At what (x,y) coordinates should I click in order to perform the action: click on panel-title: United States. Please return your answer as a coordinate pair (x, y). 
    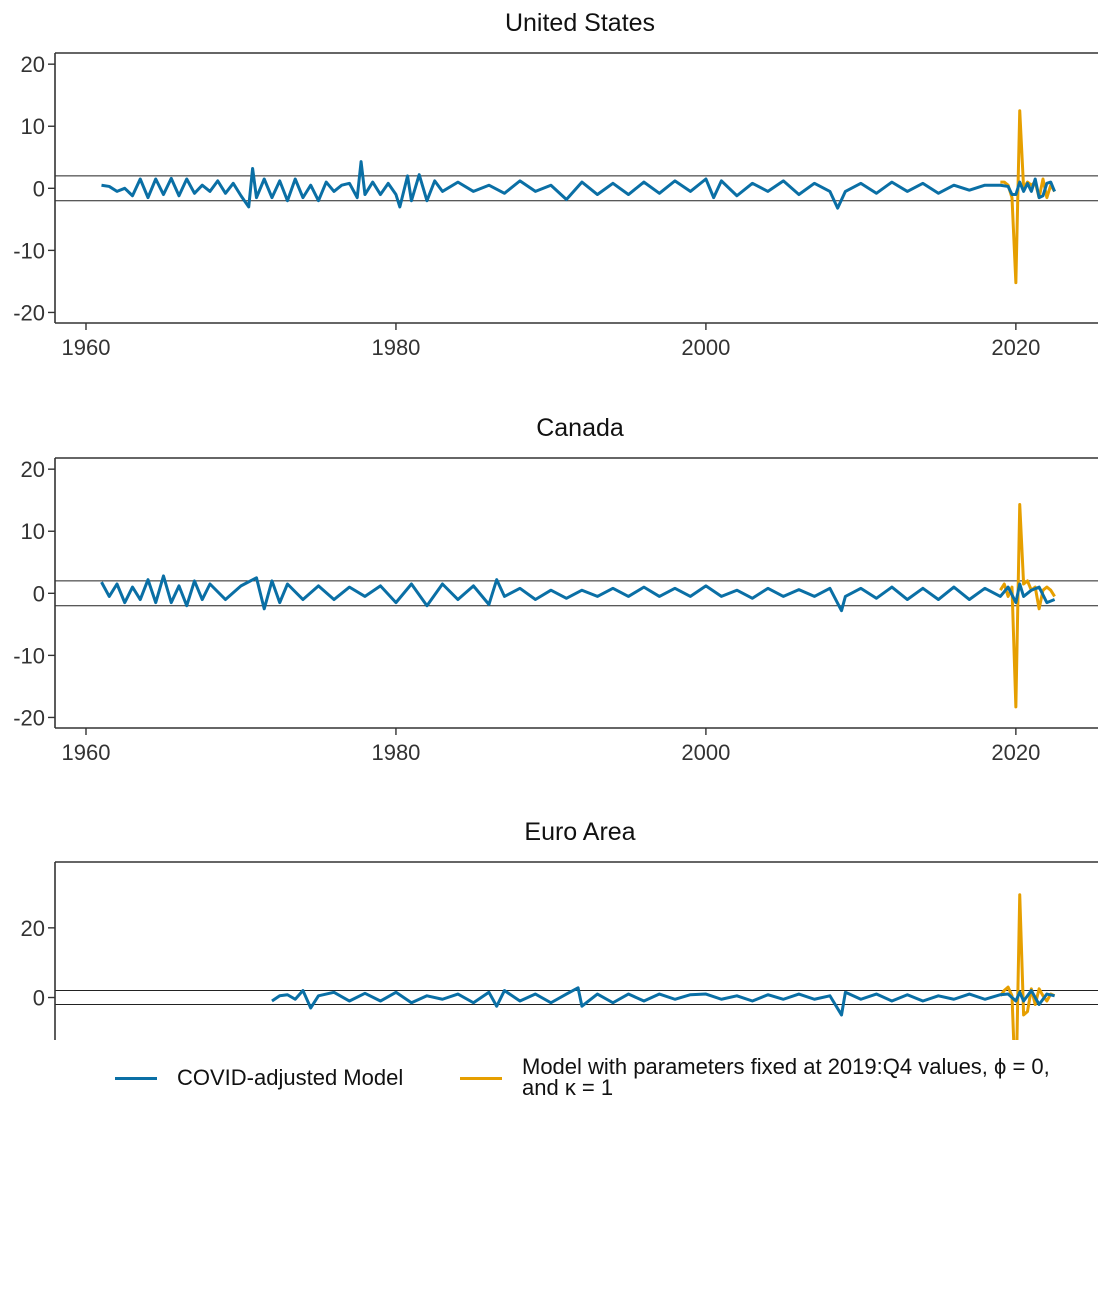
    Looking at the image, I should click on (580, 23).